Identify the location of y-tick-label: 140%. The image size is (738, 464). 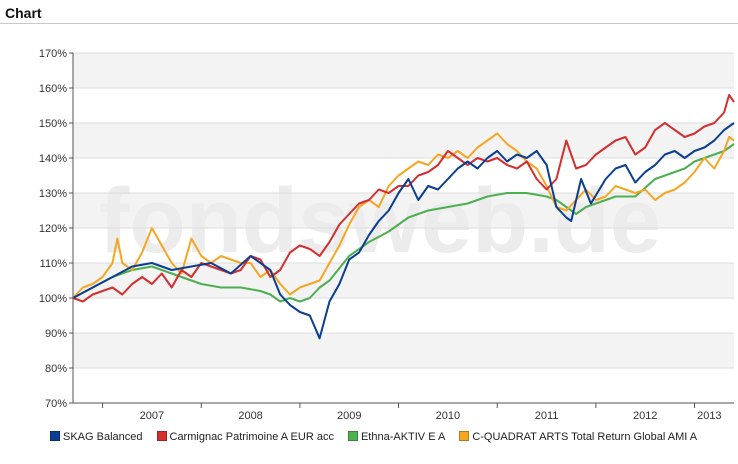
(53, 159).